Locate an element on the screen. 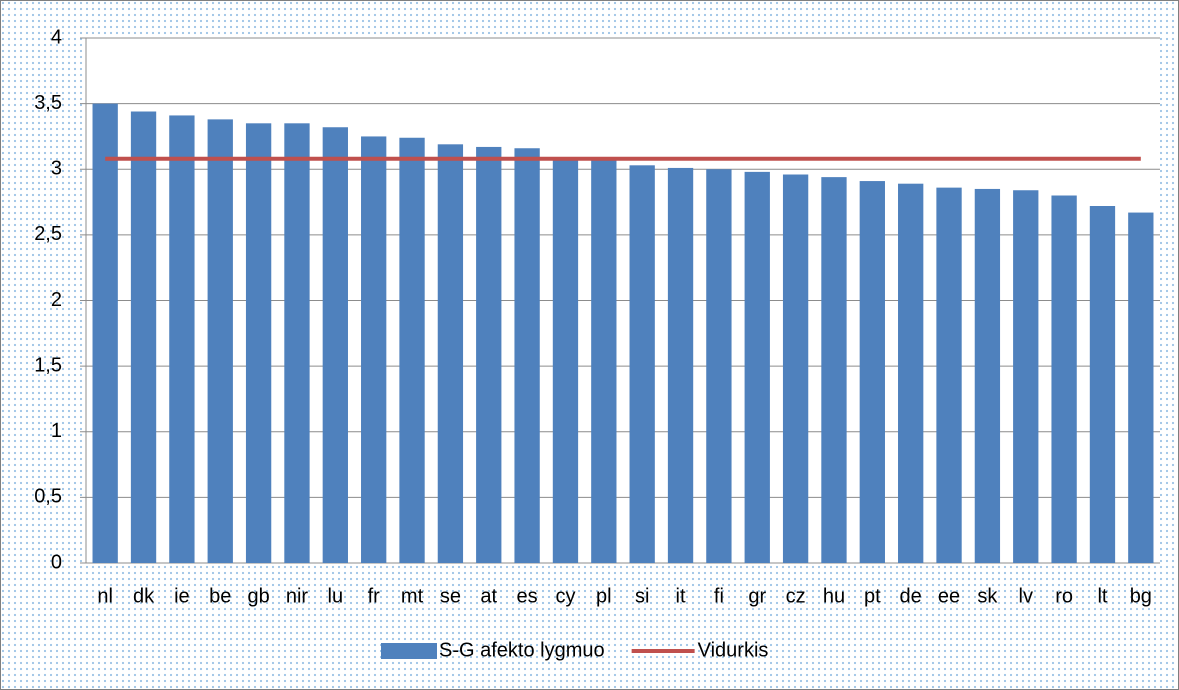 The width and height of the screenshot is (1179, 690). y-tick-label: 1 is located at coordinates (56, 431).